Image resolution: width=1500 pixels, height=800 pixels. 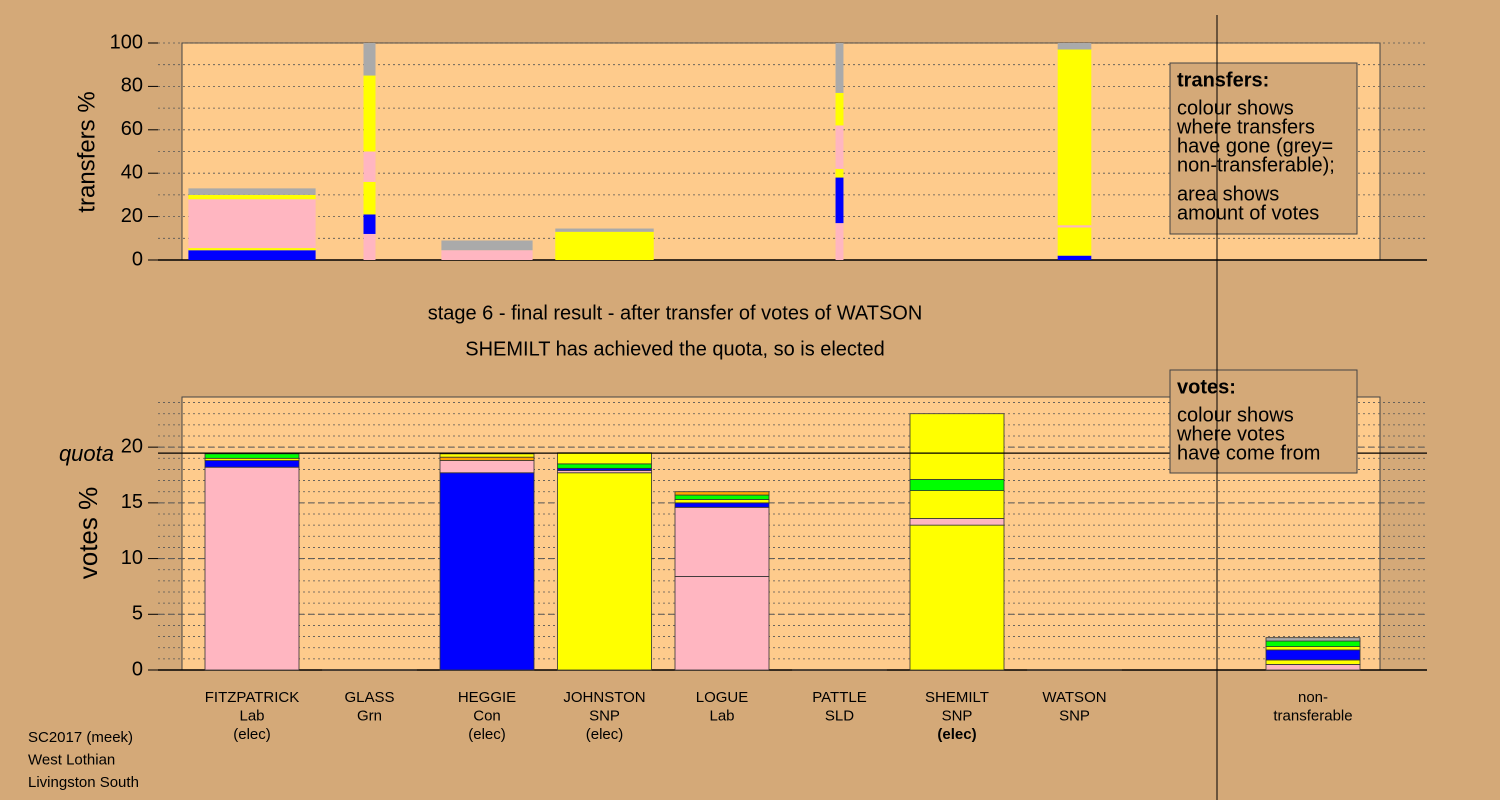 I want to click on y-tick-label: 5, so click(x=137, y=614).